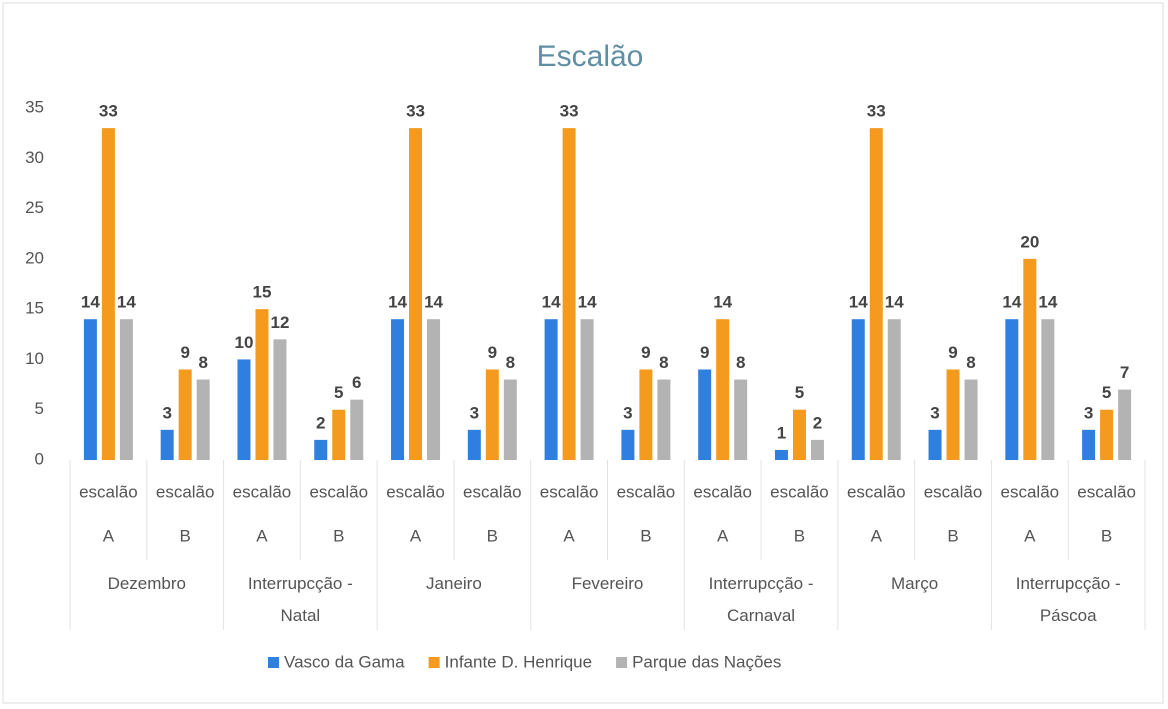  I want to click on data-label: 12, so click(280, 322).